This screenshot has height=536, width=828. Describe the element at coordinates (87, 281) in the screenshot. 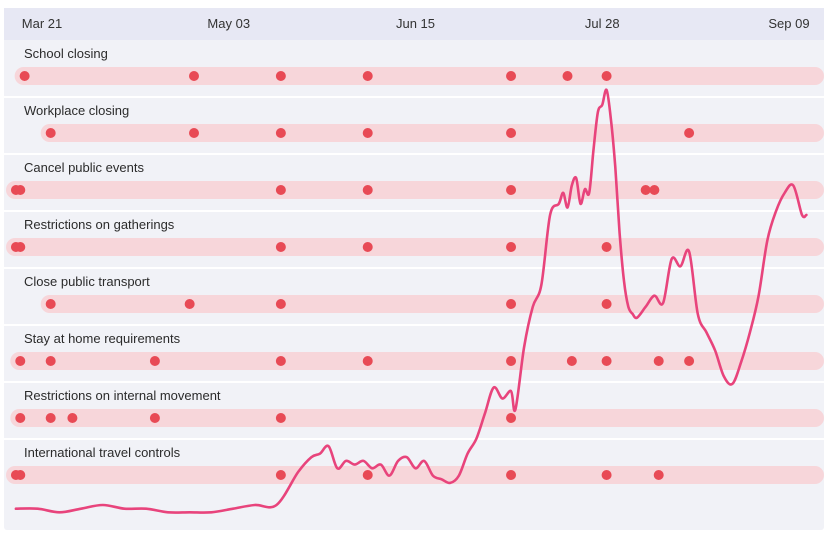

I see `row-label: Close public transport` at that location.